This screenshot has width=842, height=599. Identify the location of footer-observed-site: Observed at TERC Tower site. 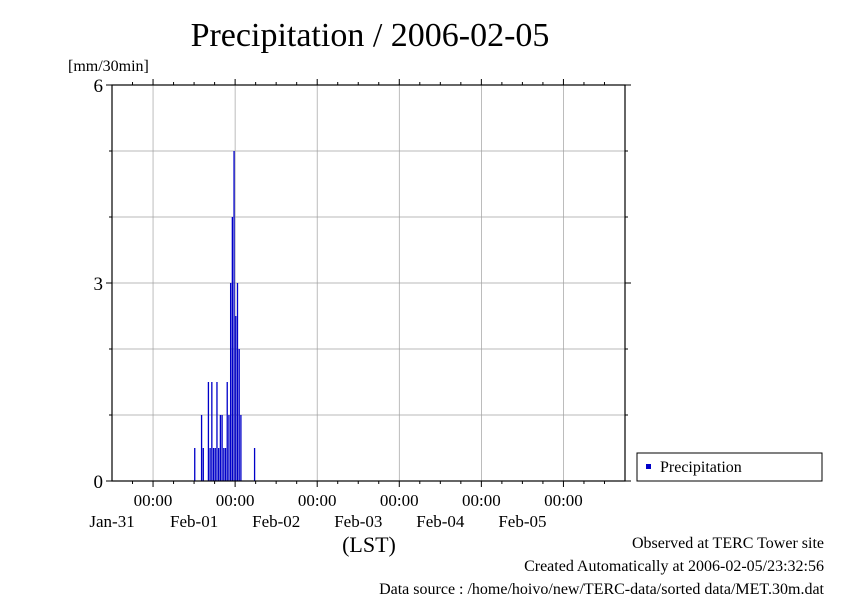
(727, 543).